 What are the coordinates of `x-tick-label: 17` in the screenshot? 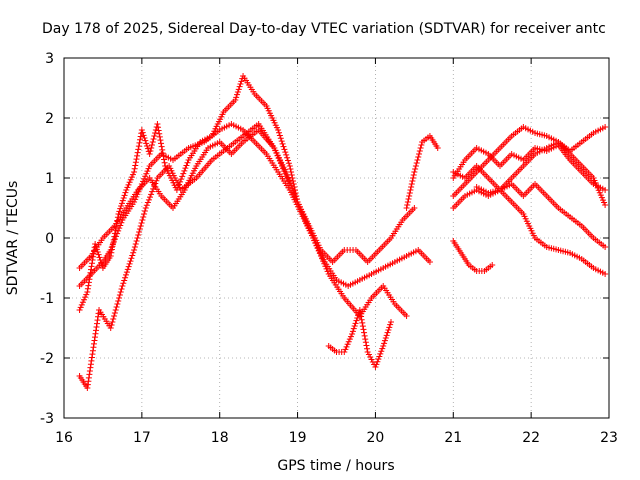 It's located at (142, 438).